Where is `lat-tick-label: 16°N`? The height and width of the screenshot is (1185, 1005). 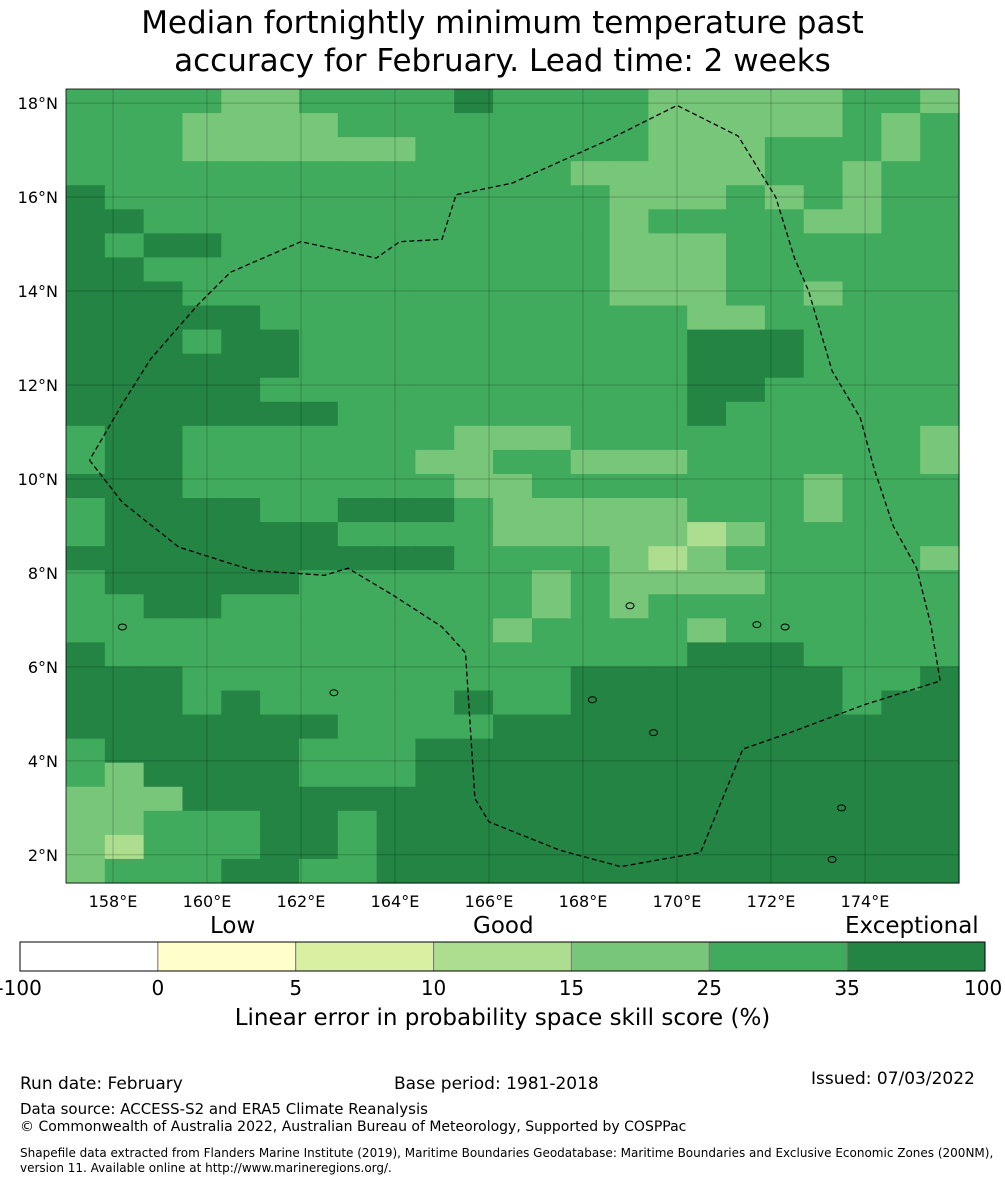 lat-tick-label: 16°N is located at coordinates (38, 197).